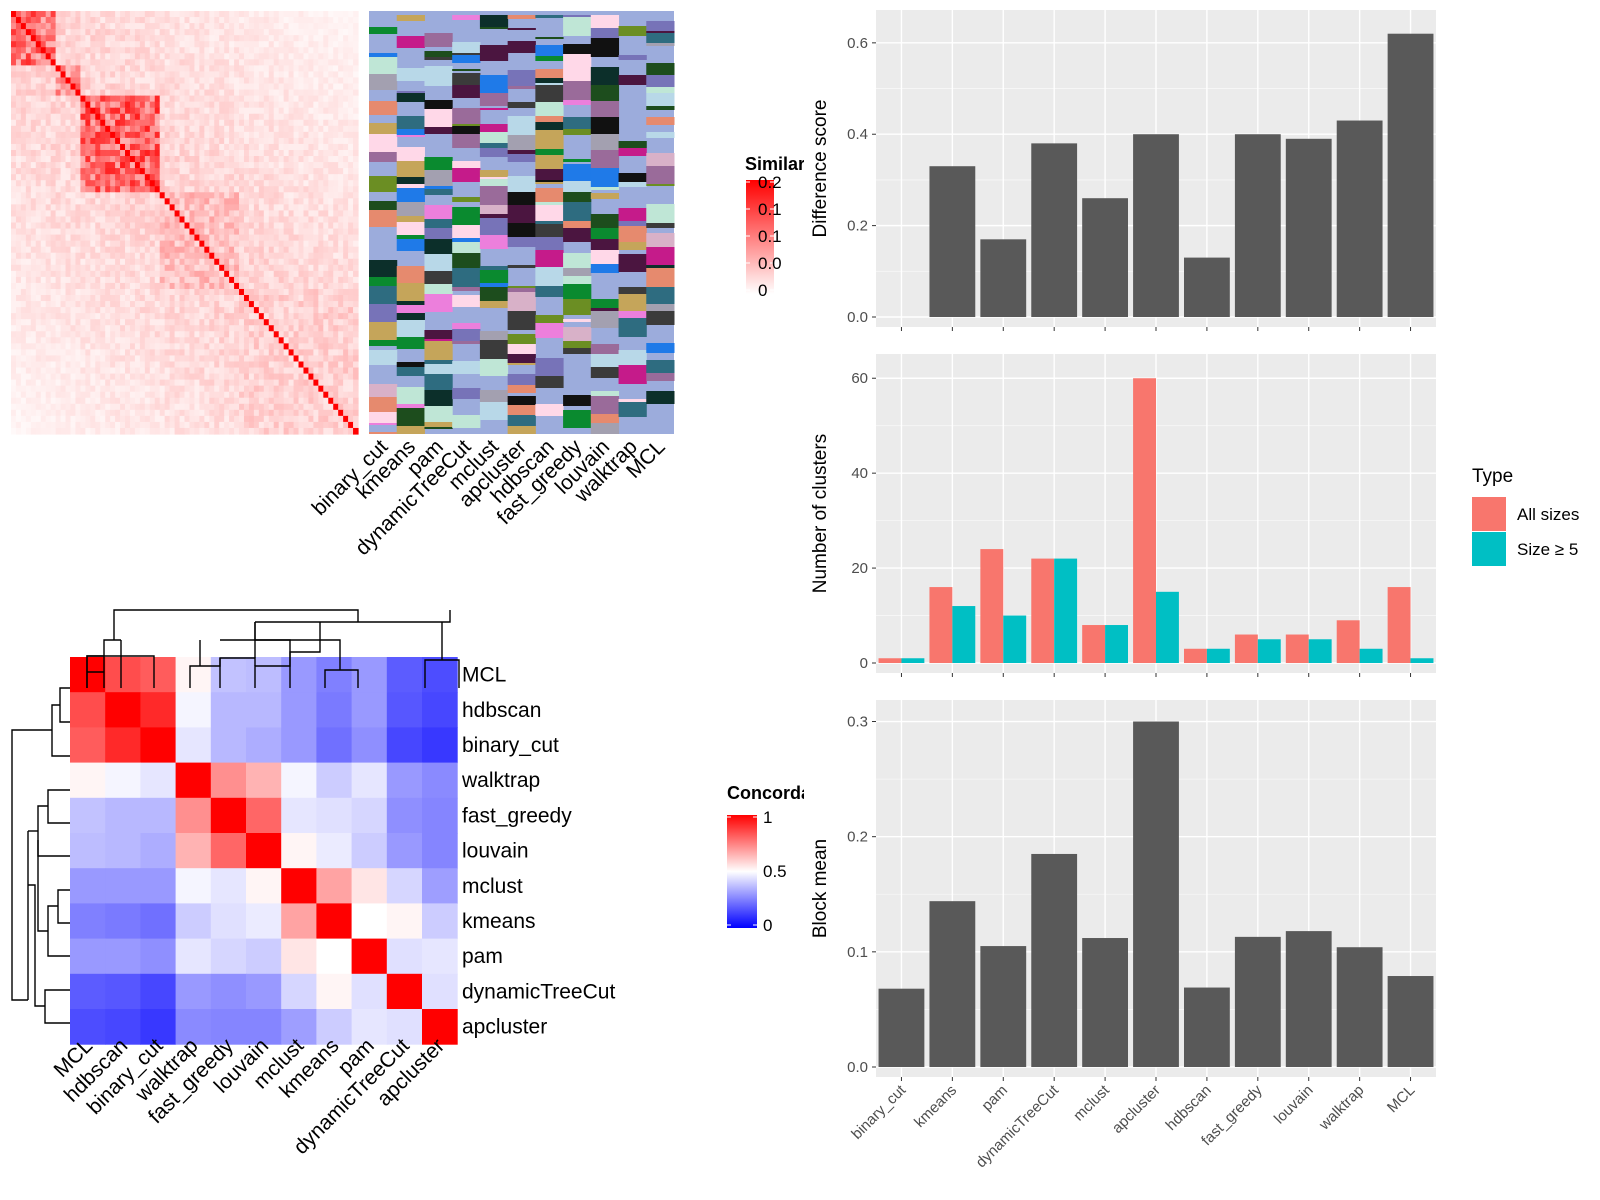 This screenshot has height=1200, width=1600. What do you see at coordinates (504, 1027) in the screenshot?
I see `concordance-row-label-apcluster: apcluster` at bounding box center [504, 1027].